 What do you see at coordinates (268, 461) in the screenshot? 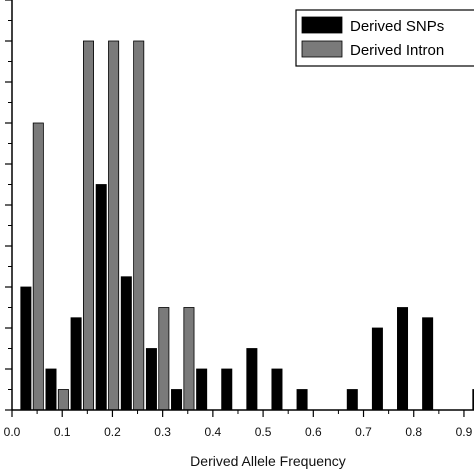
I see `x-axis-title: Derived Allele Frequency` at bounding box center [268, 461].